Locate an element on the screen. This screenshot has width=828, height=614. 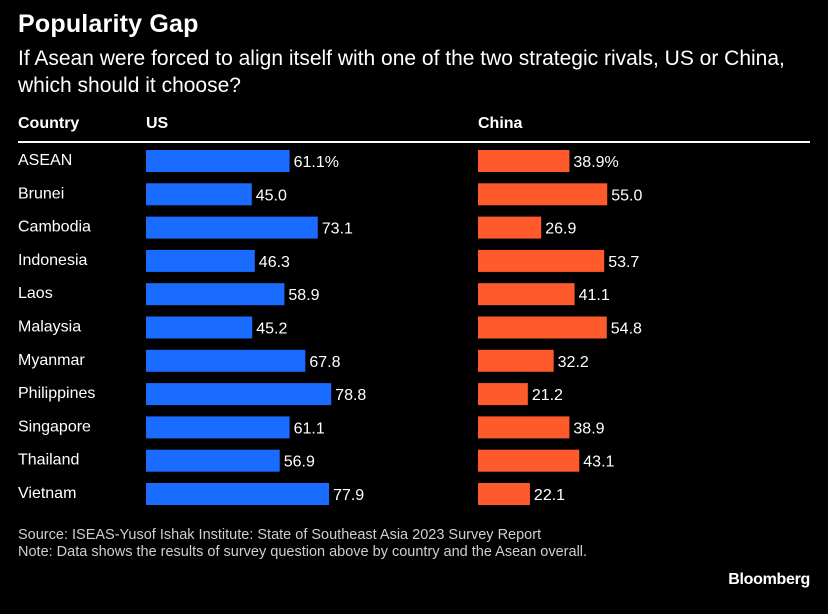
category-label: Thailand is located at coordinates (48, 460).